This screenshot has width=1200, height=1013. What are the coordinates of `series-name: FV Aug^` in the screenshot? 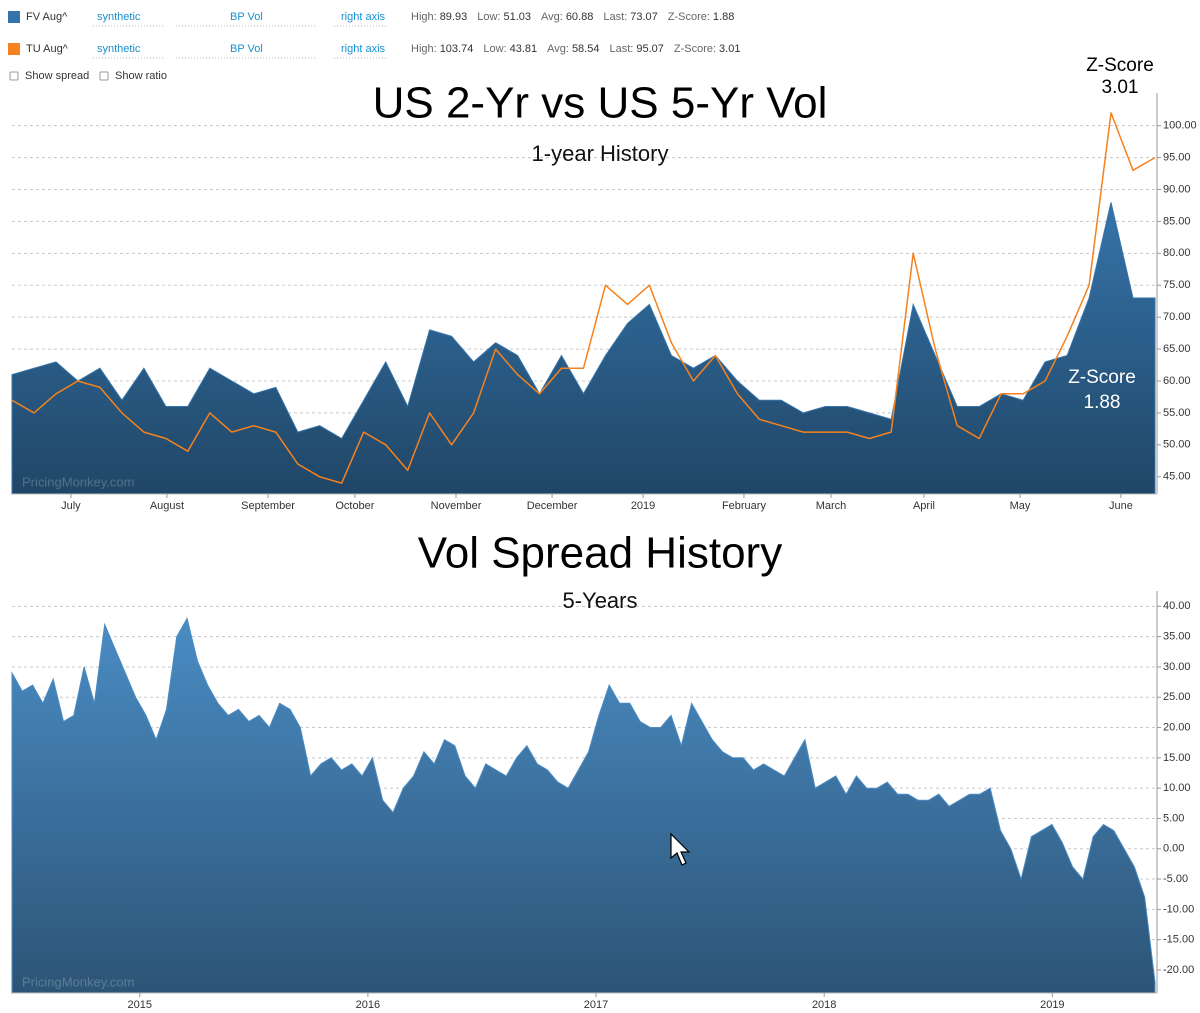 It's located at (47, 17).